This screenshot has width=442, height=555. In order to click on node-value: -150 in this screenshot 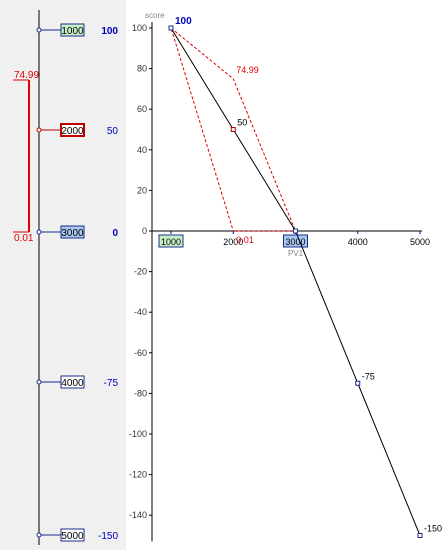, I will do `click(108, 536)`.